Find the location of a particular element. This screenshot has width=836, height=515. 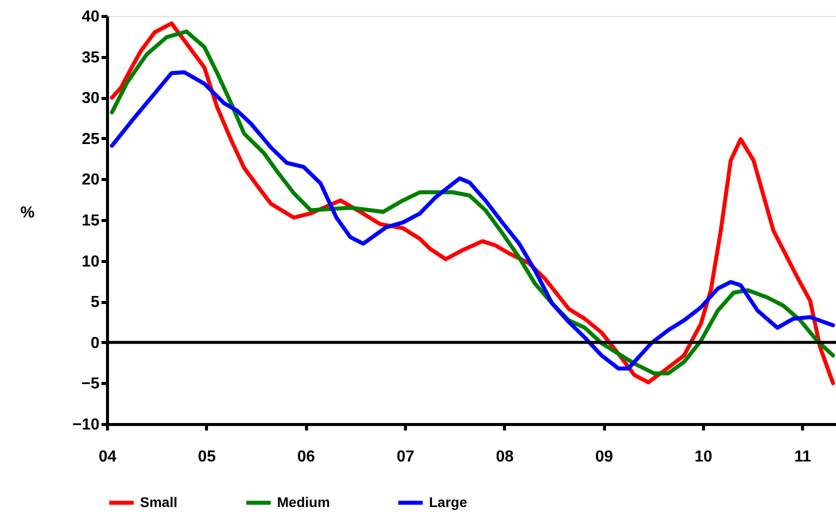

y-tick-label: 25 is located at coordinates (91, 139).